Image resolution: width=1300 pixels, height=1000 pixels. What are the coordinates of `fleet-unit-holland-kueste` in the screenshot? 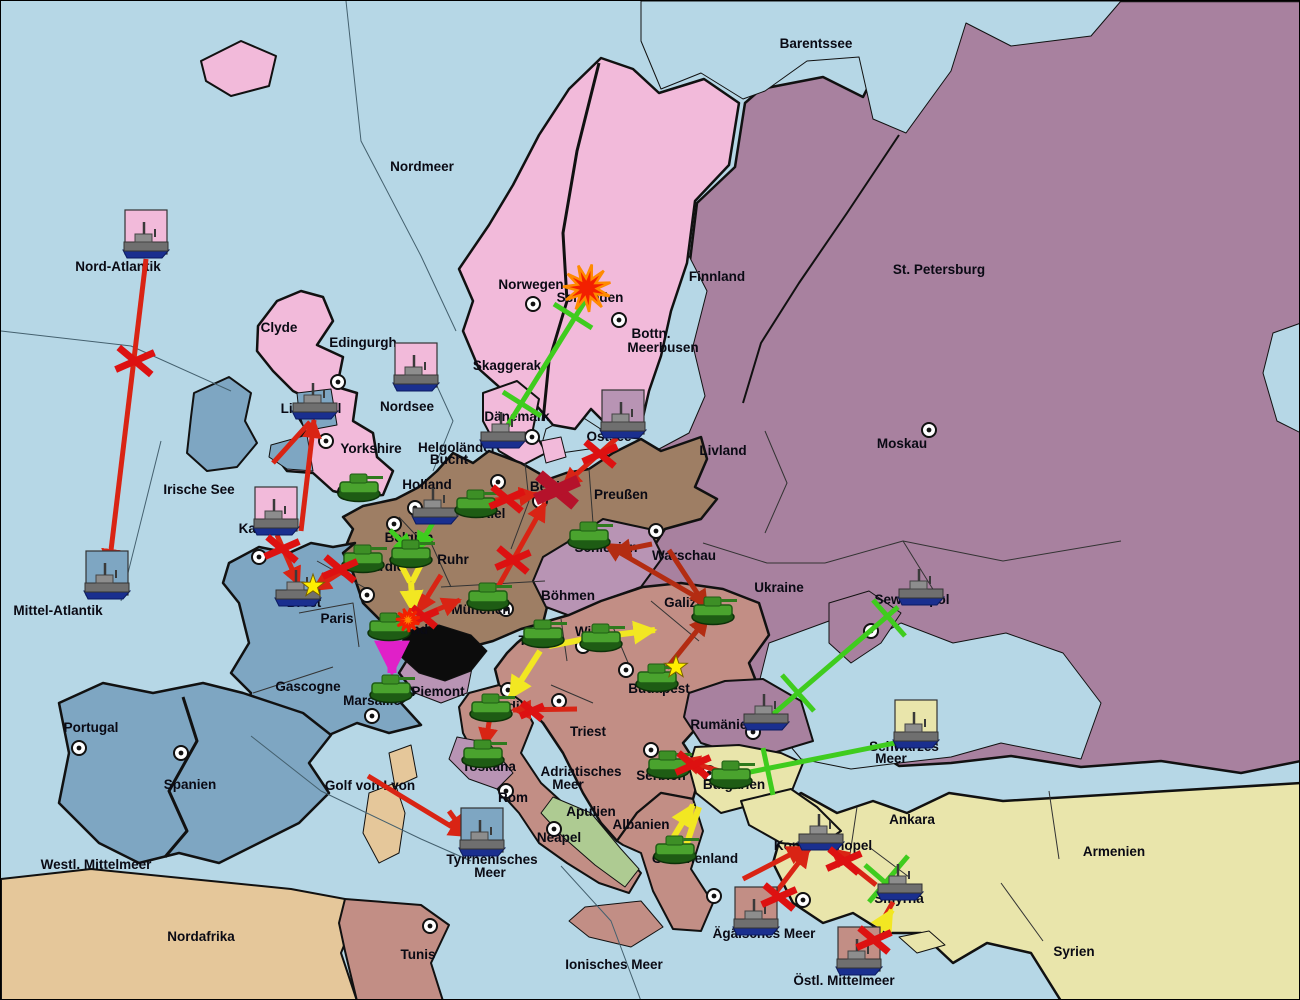 It's located at (435, 506).